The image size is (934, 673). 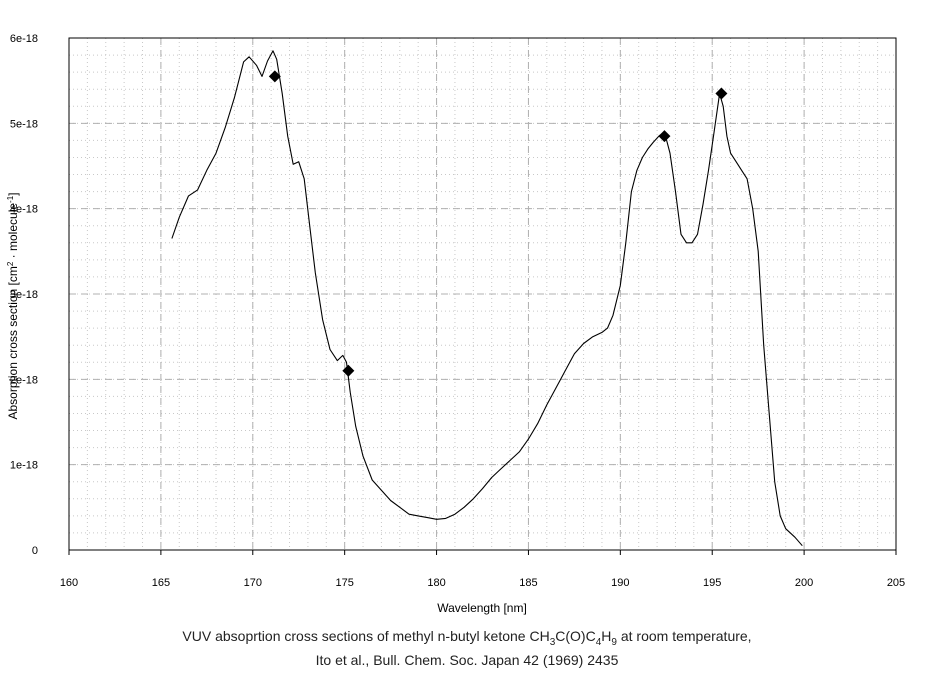 I want to click on y-tick-label: 5e-18, so click(x=24, y=124).